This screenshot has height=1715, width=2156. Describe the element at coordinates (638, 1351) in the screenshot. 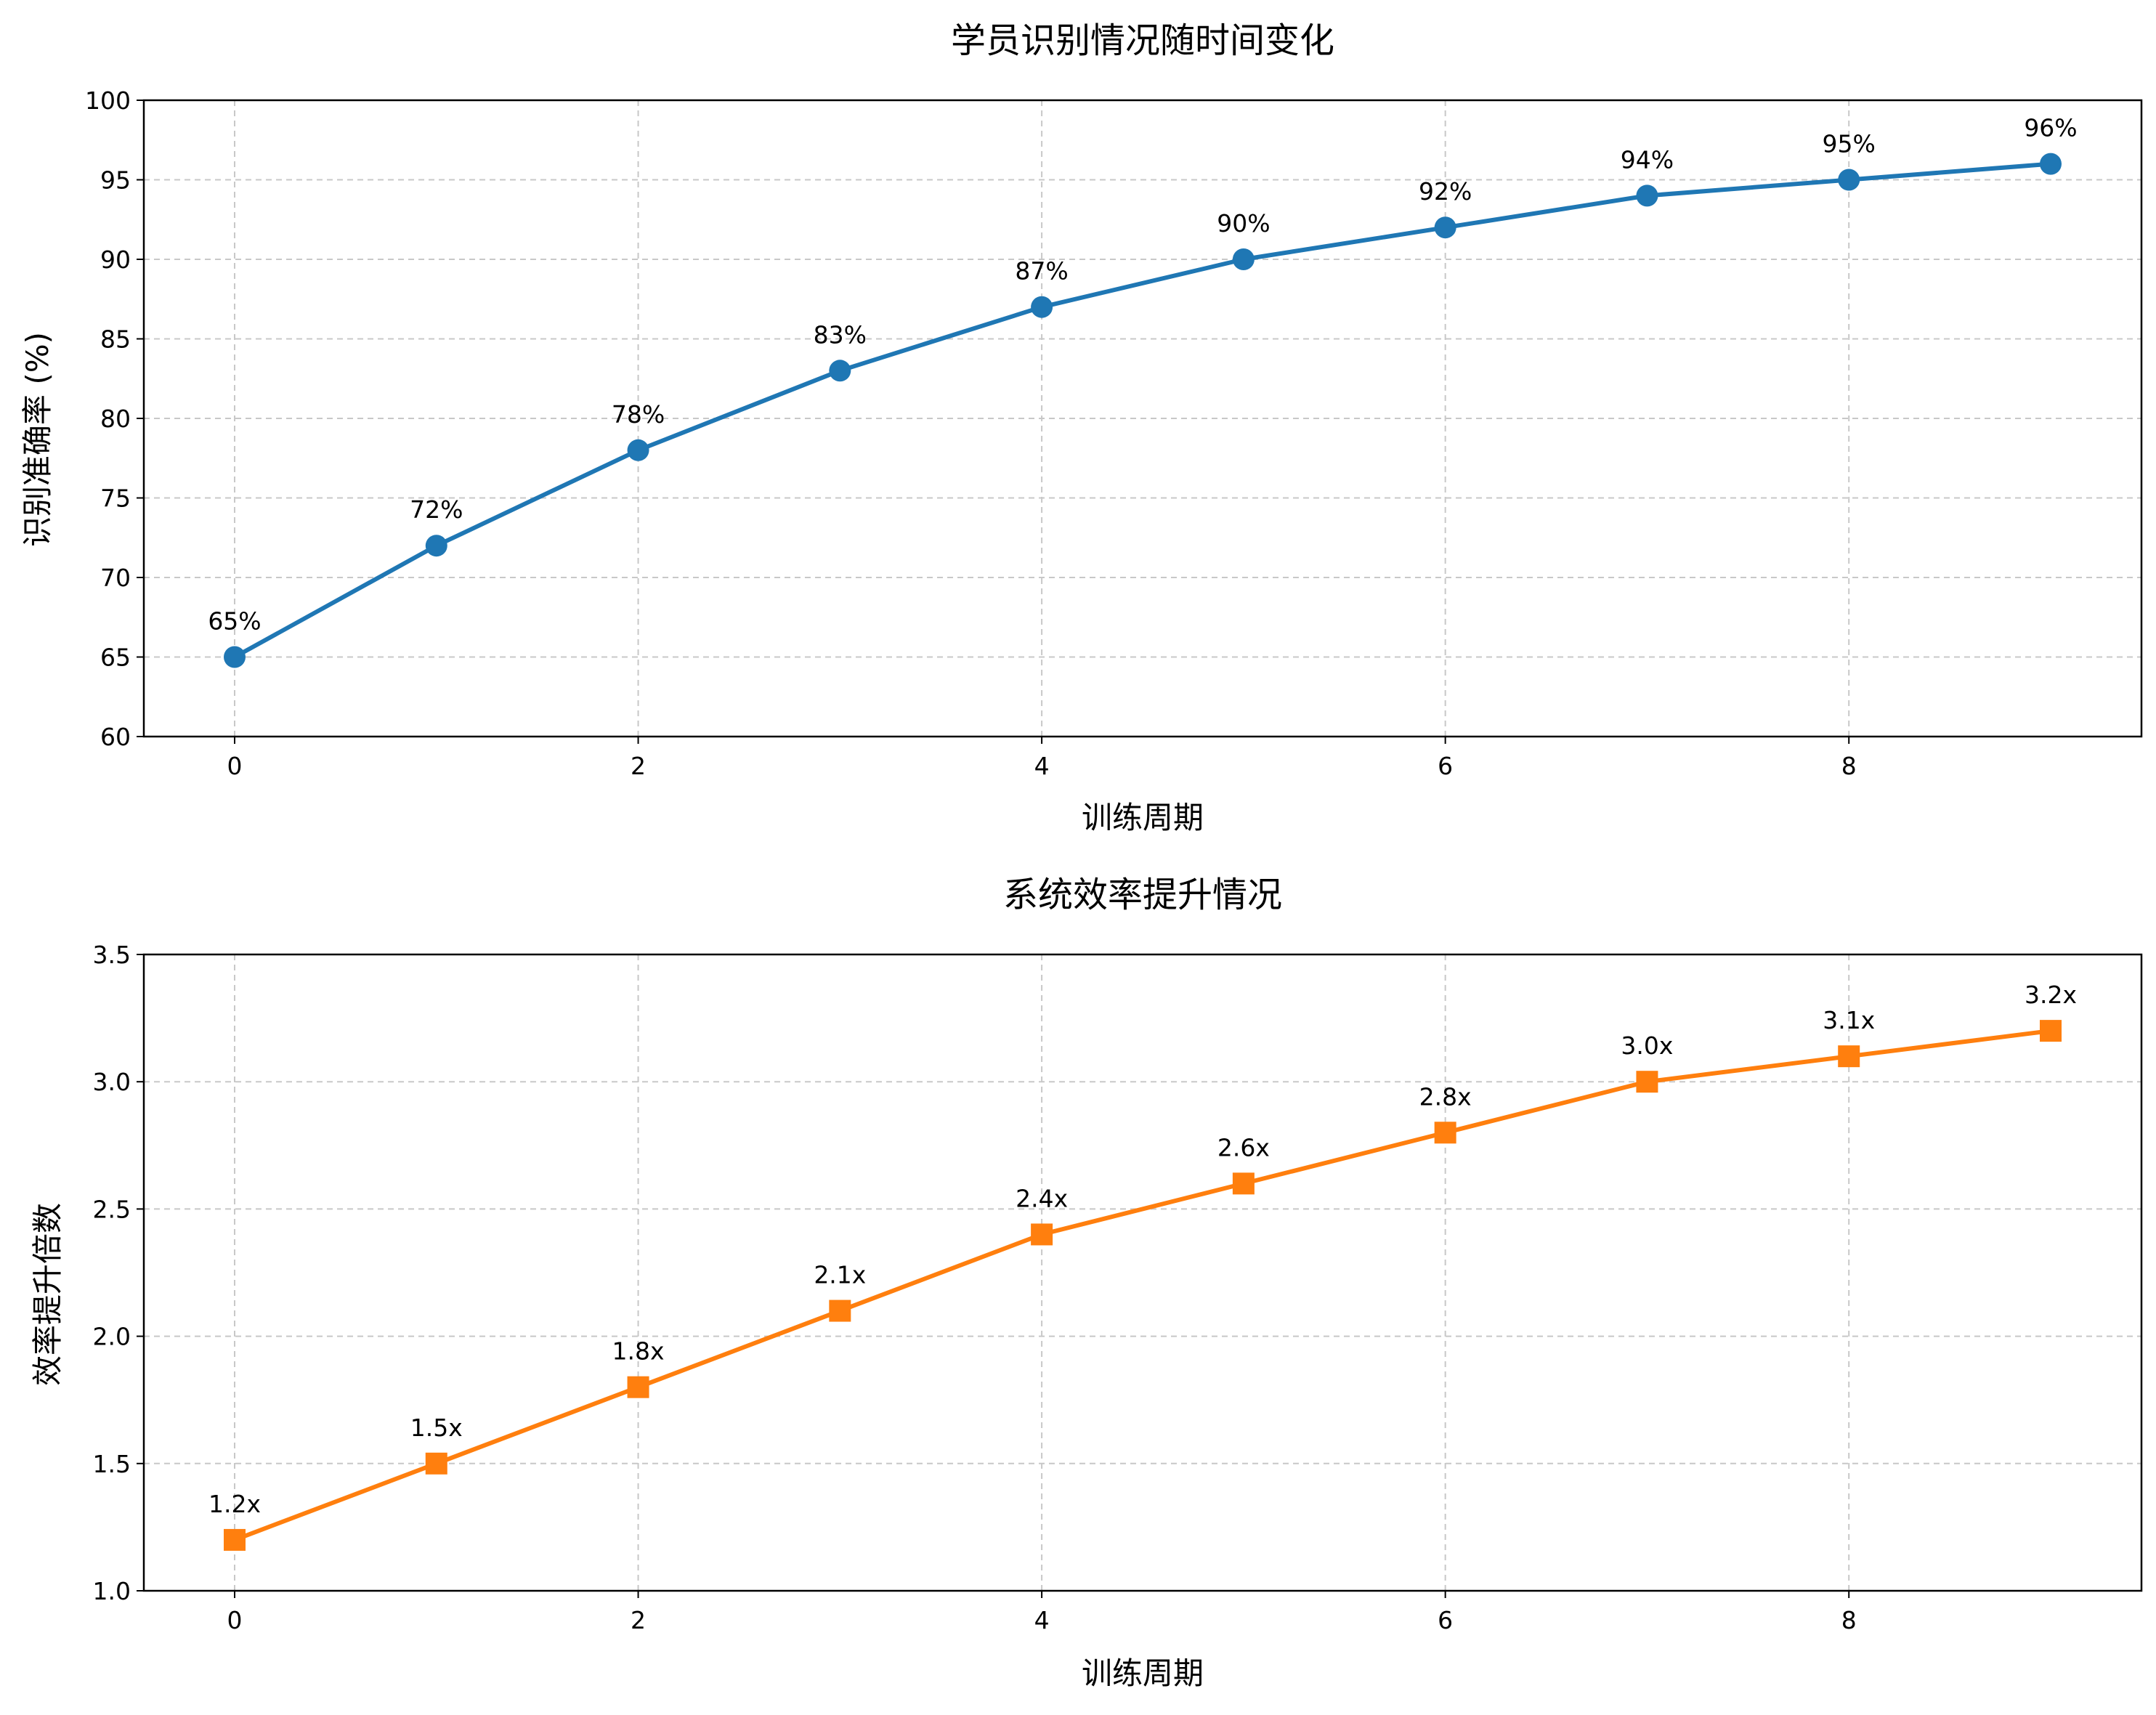

I see `data-label: 1.8x` at that location.